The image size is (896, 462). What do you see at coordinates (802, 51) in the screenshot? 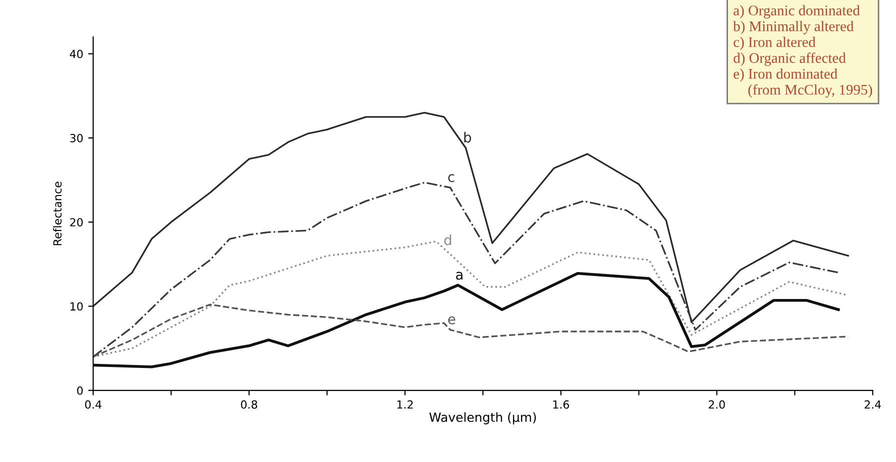
I see `annotation: a) Organic dominated b) Minimally altered c) Iron altered d) Organic affected e) Iron dominated (from McCloy, 1995)` at bounding box center [802, 51].